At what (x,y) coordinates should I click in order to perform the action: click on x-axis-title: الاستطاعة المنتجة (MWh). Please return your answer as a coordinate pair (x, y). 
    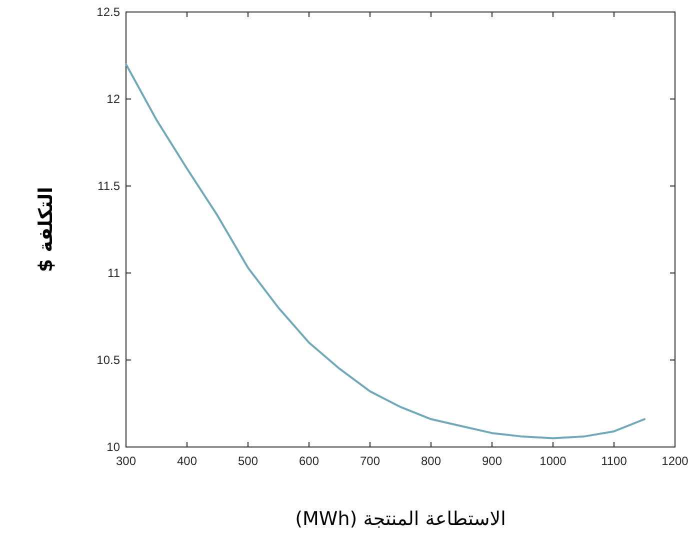
    Looking at the image, I should click on (400, 519).